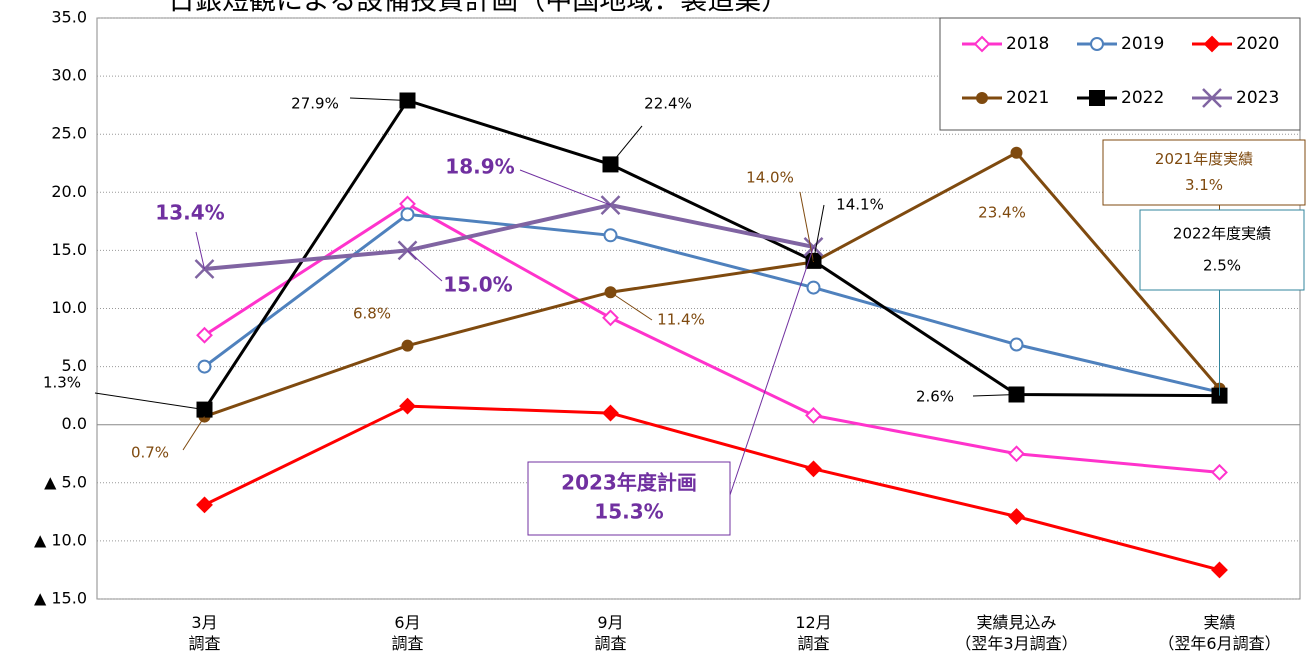 The height and width of the screenshot is (663, 1306). Describe the element at coordinates (478, 8) in the screenshot. I see `chart-title: 日銀短観による設備投資計画（中国地域：製造業）` at that location.